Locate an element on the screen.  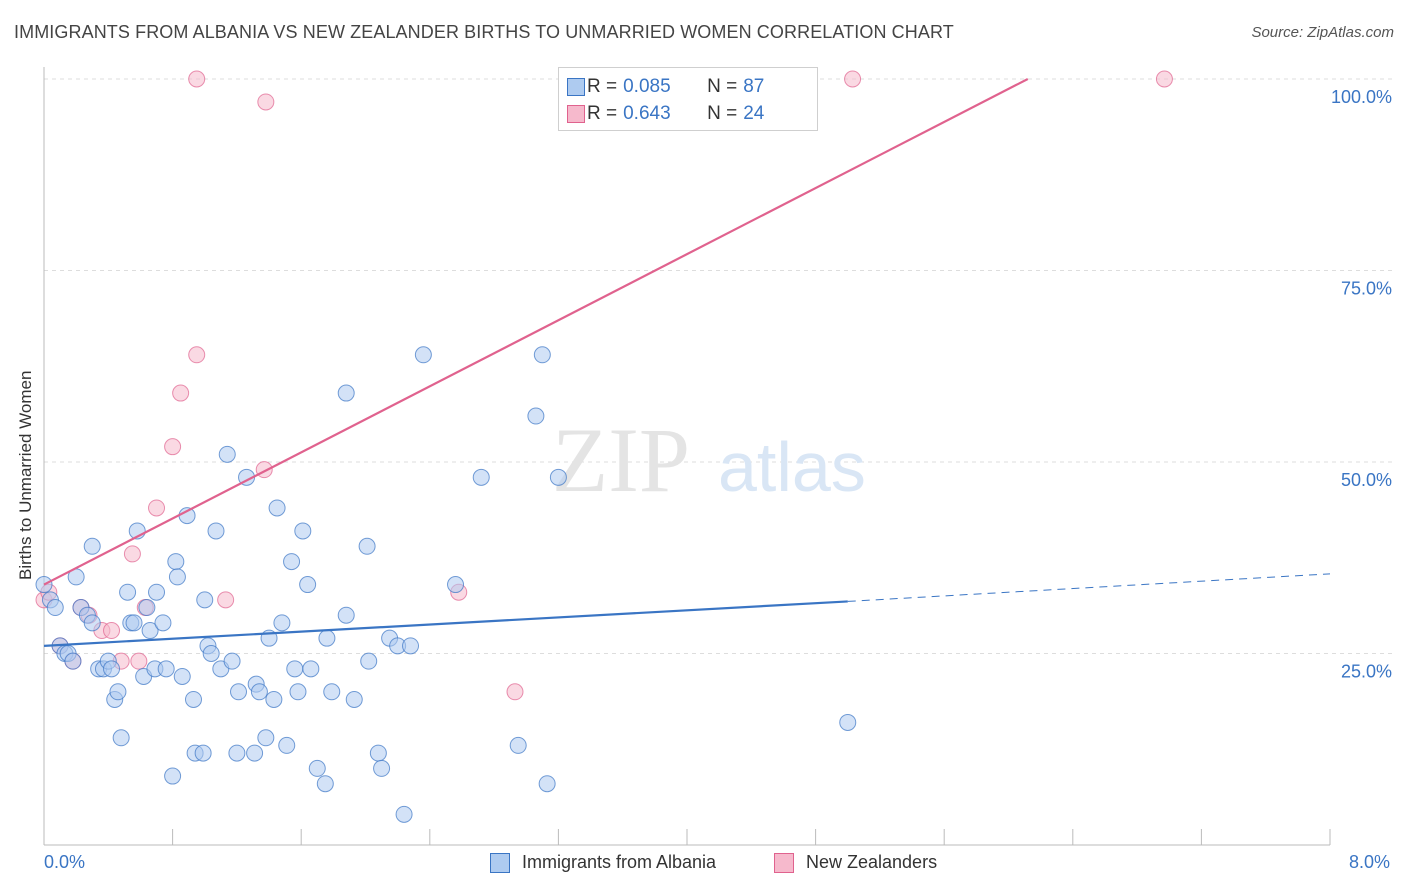
legend-item-albania: Immigrants from Albania is located at coordinates (603, 862).